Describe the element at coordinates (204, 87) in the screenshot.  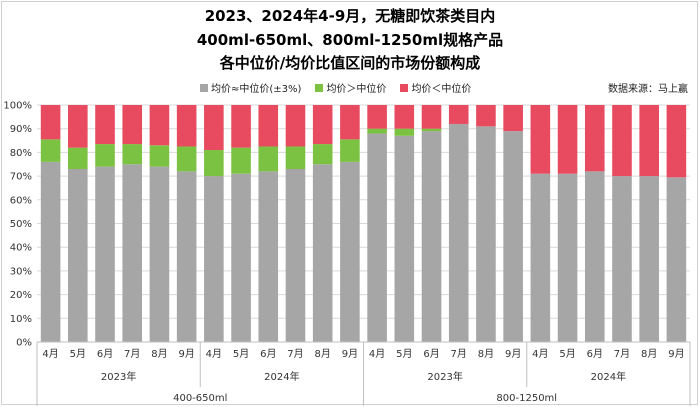
I see `legend-swatch-median` at that location.